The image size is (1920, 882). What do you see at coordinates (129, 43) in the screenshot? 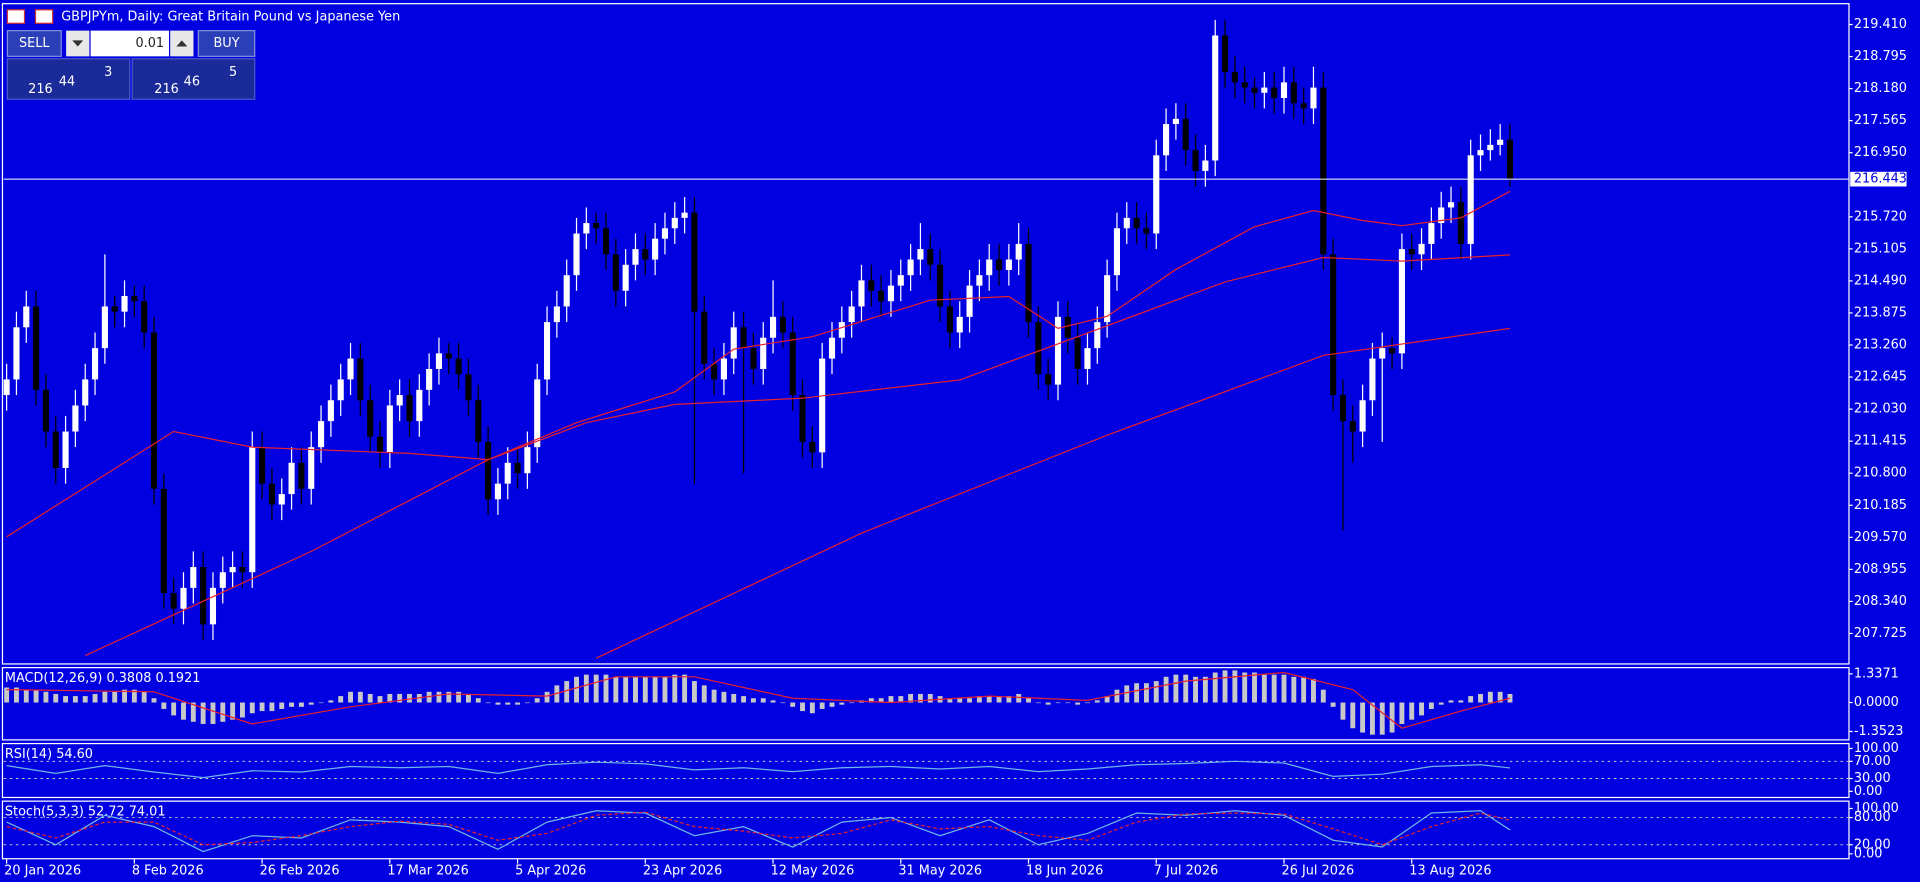
I see `lot-input` at bounding box center [129, 43].